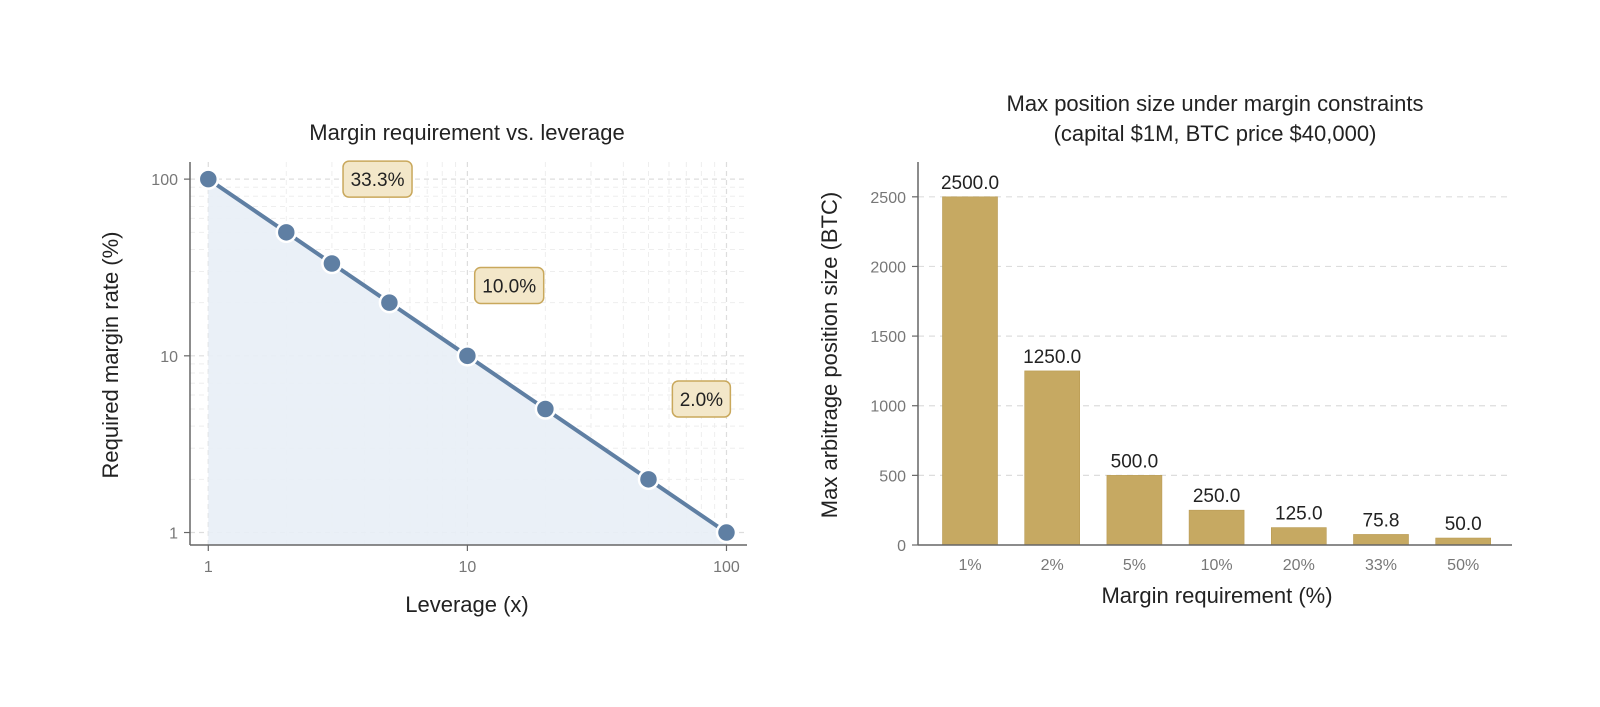 The width and height of the screenshot is (1600, 707). I want to click on left-chart-annotation-label: 33.3%, so click(378, 180).